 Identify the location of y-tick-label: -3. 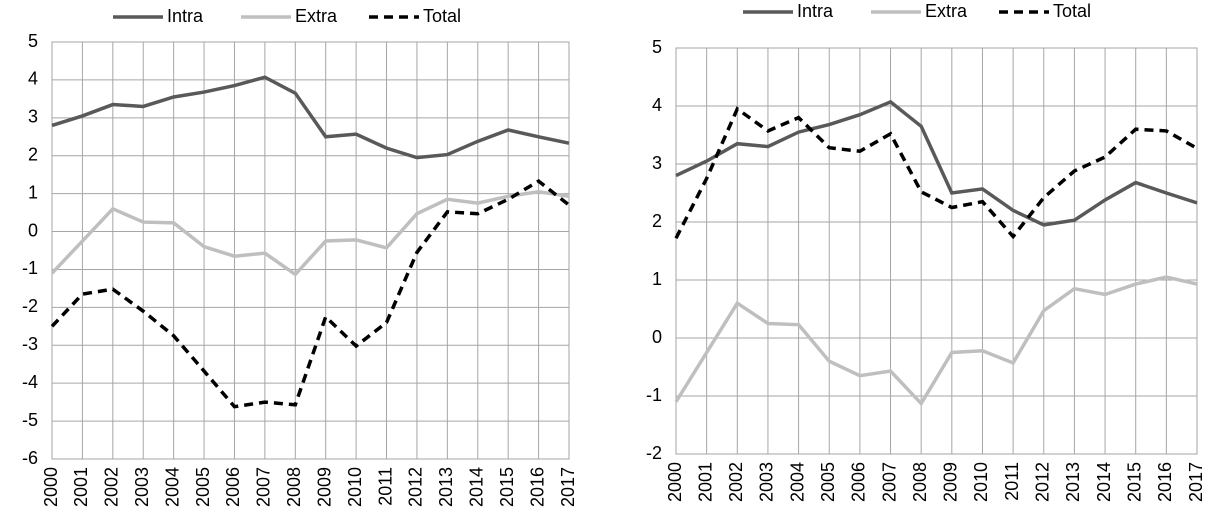
(30, 344).